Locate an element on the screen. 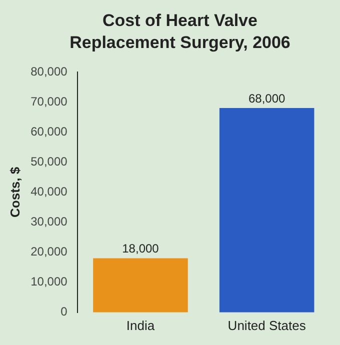 This screenshot has height=345, width=340. y-tick-label: 0 is located at coordinates (64, 311).